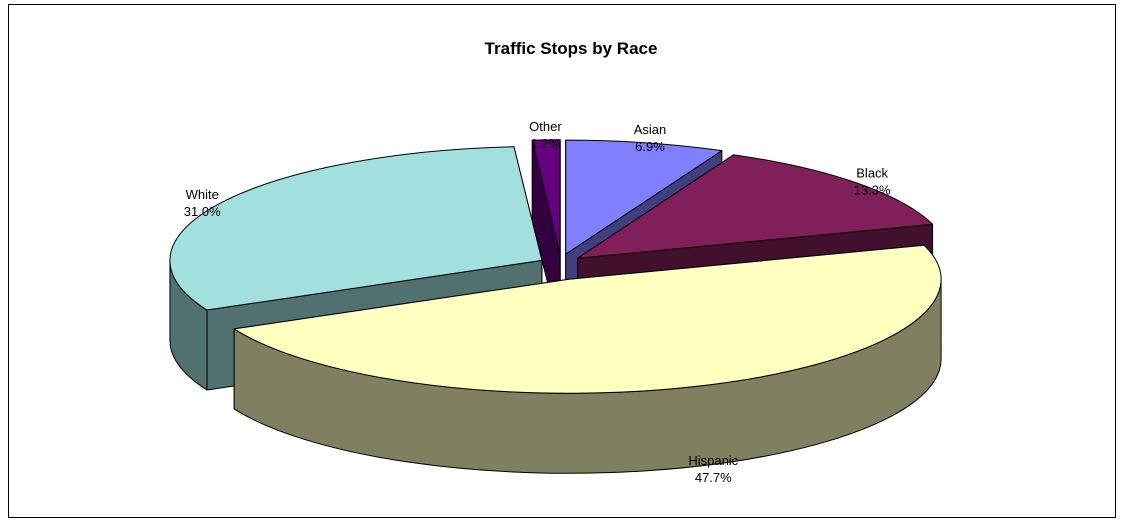 Image resolution: width=1122 pixels, height=520 pixels. I want to click on chart-title: Traffic Stops by Race, so click(571, 48).